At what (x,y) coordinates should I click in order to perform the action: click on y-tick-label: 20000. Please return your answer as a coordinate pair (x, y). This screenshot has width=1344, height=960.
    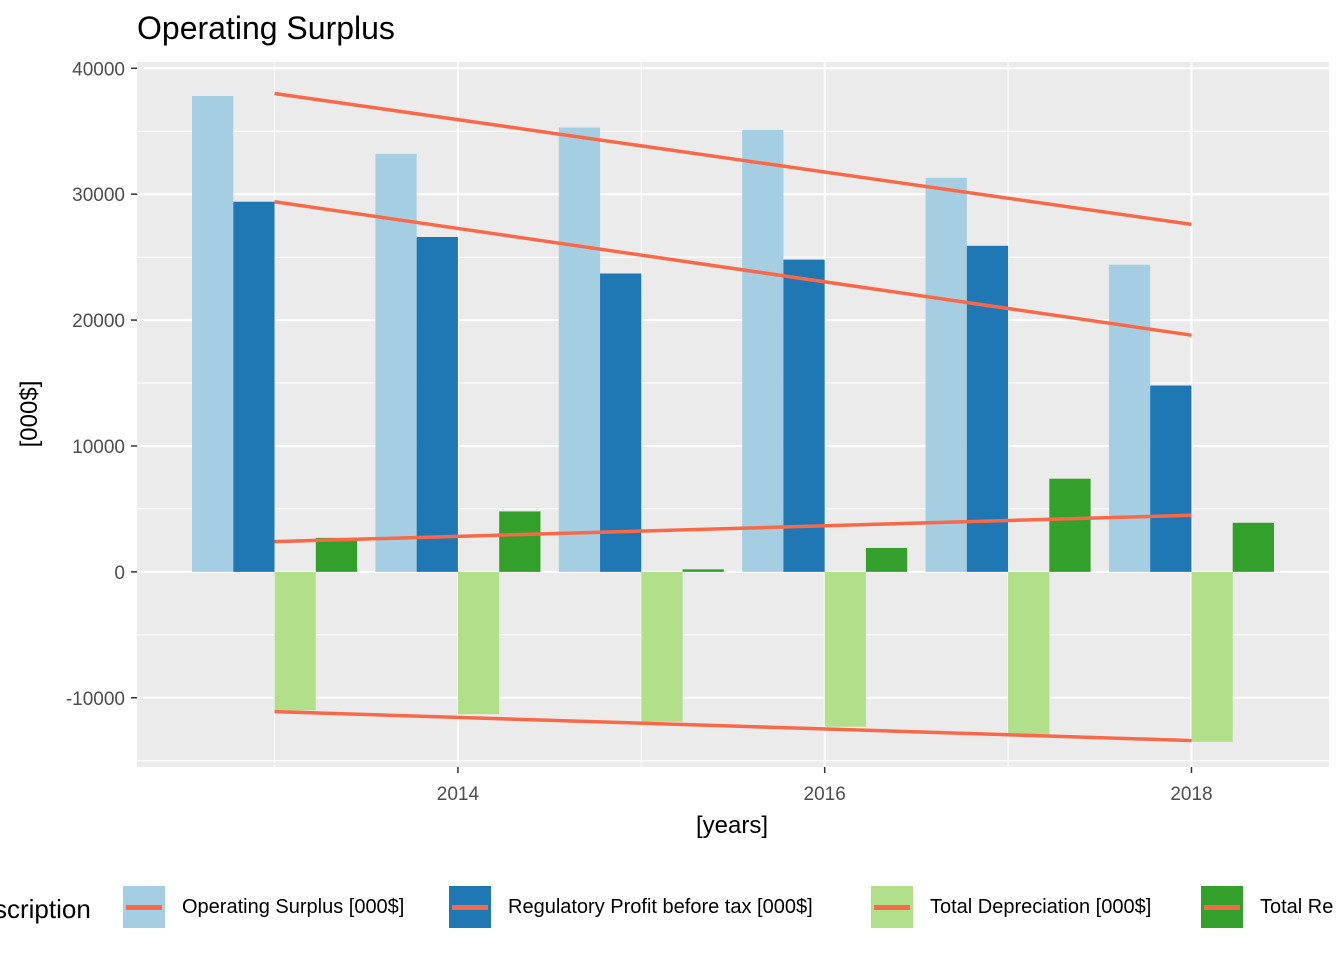
    Looking at the image, I should click on (98, 321).